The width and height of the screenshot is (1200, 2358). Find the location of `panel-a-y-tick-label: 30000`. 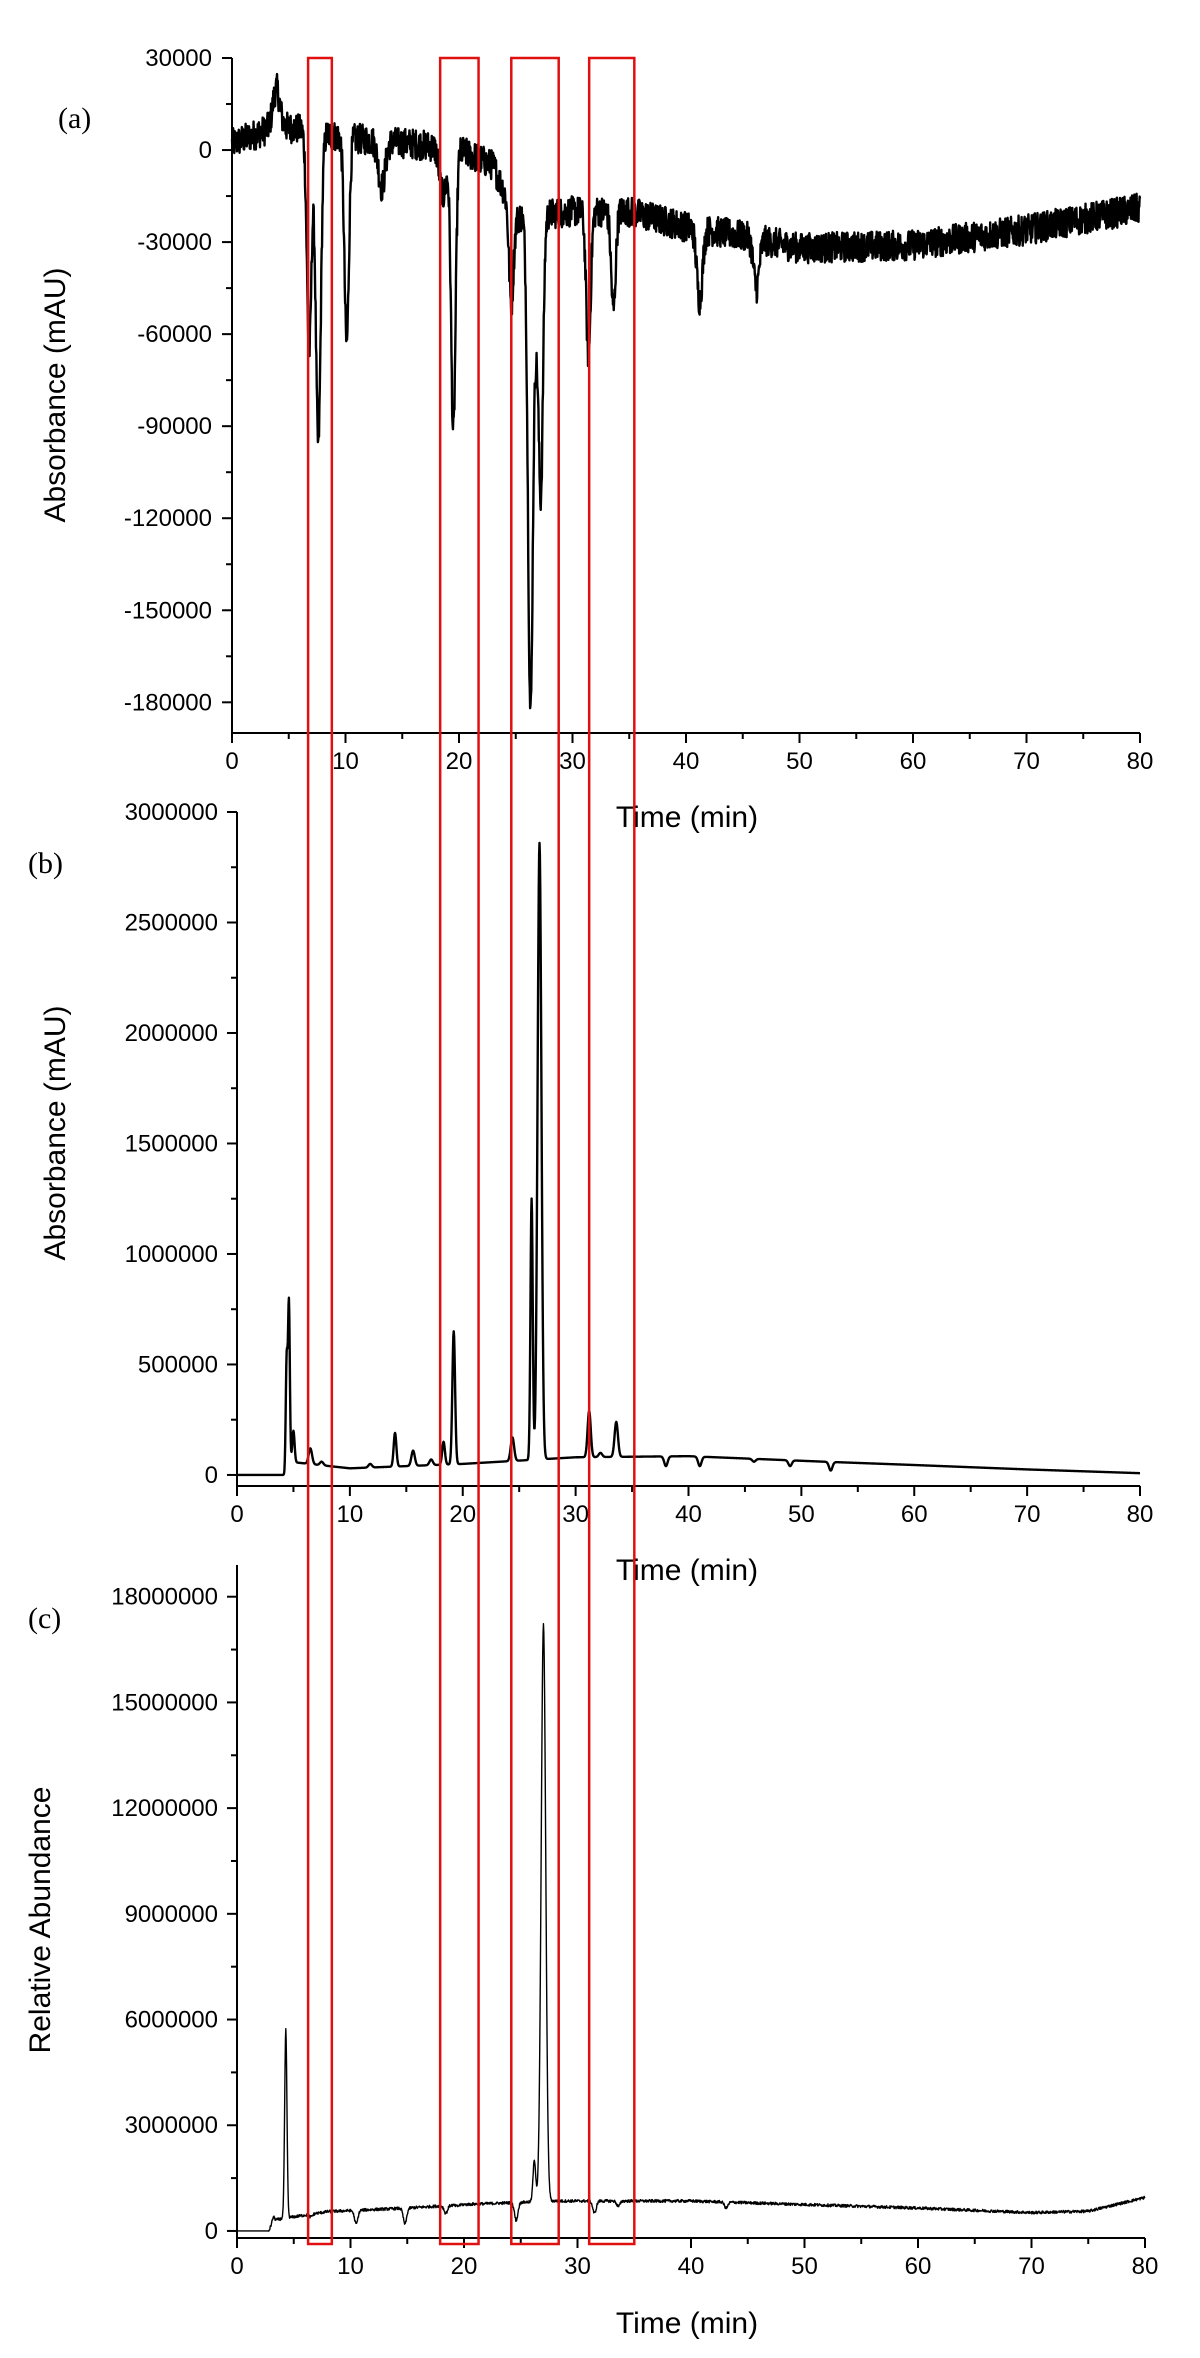

panel-a-y-tick-label: 30000 is located at coordinates (178, 58).